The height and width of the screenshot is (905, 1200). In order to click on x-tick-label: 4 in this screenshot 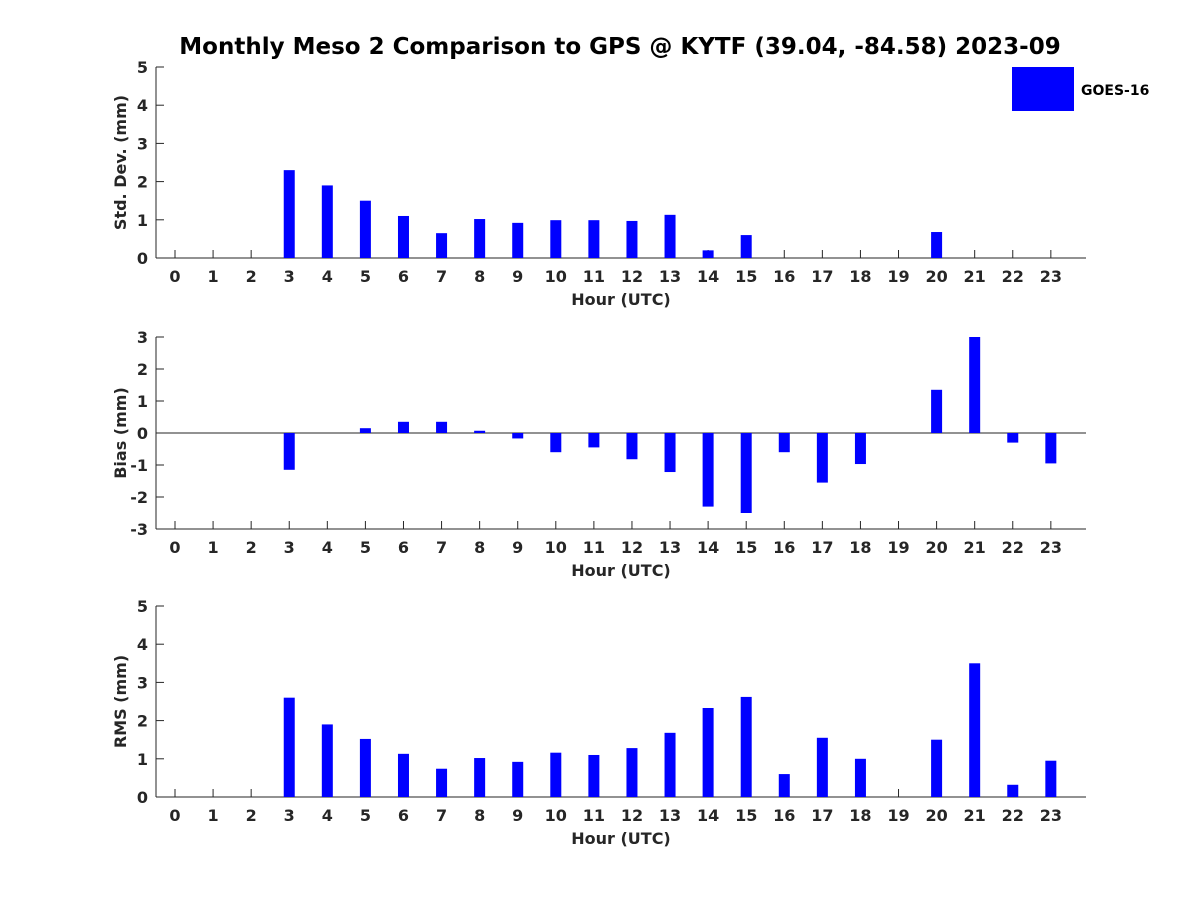, I will do `click(327, 547)`.